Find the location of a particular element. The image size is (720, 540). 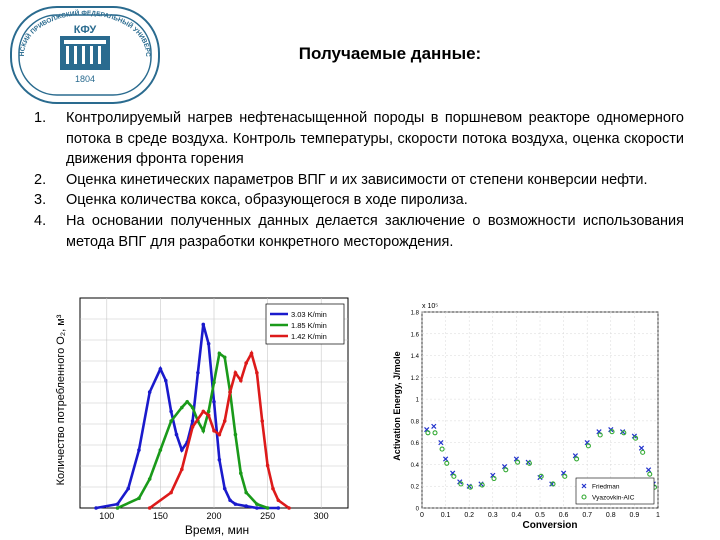

right-y-tick-label: 0.2 is located at coordinates (415, 488).